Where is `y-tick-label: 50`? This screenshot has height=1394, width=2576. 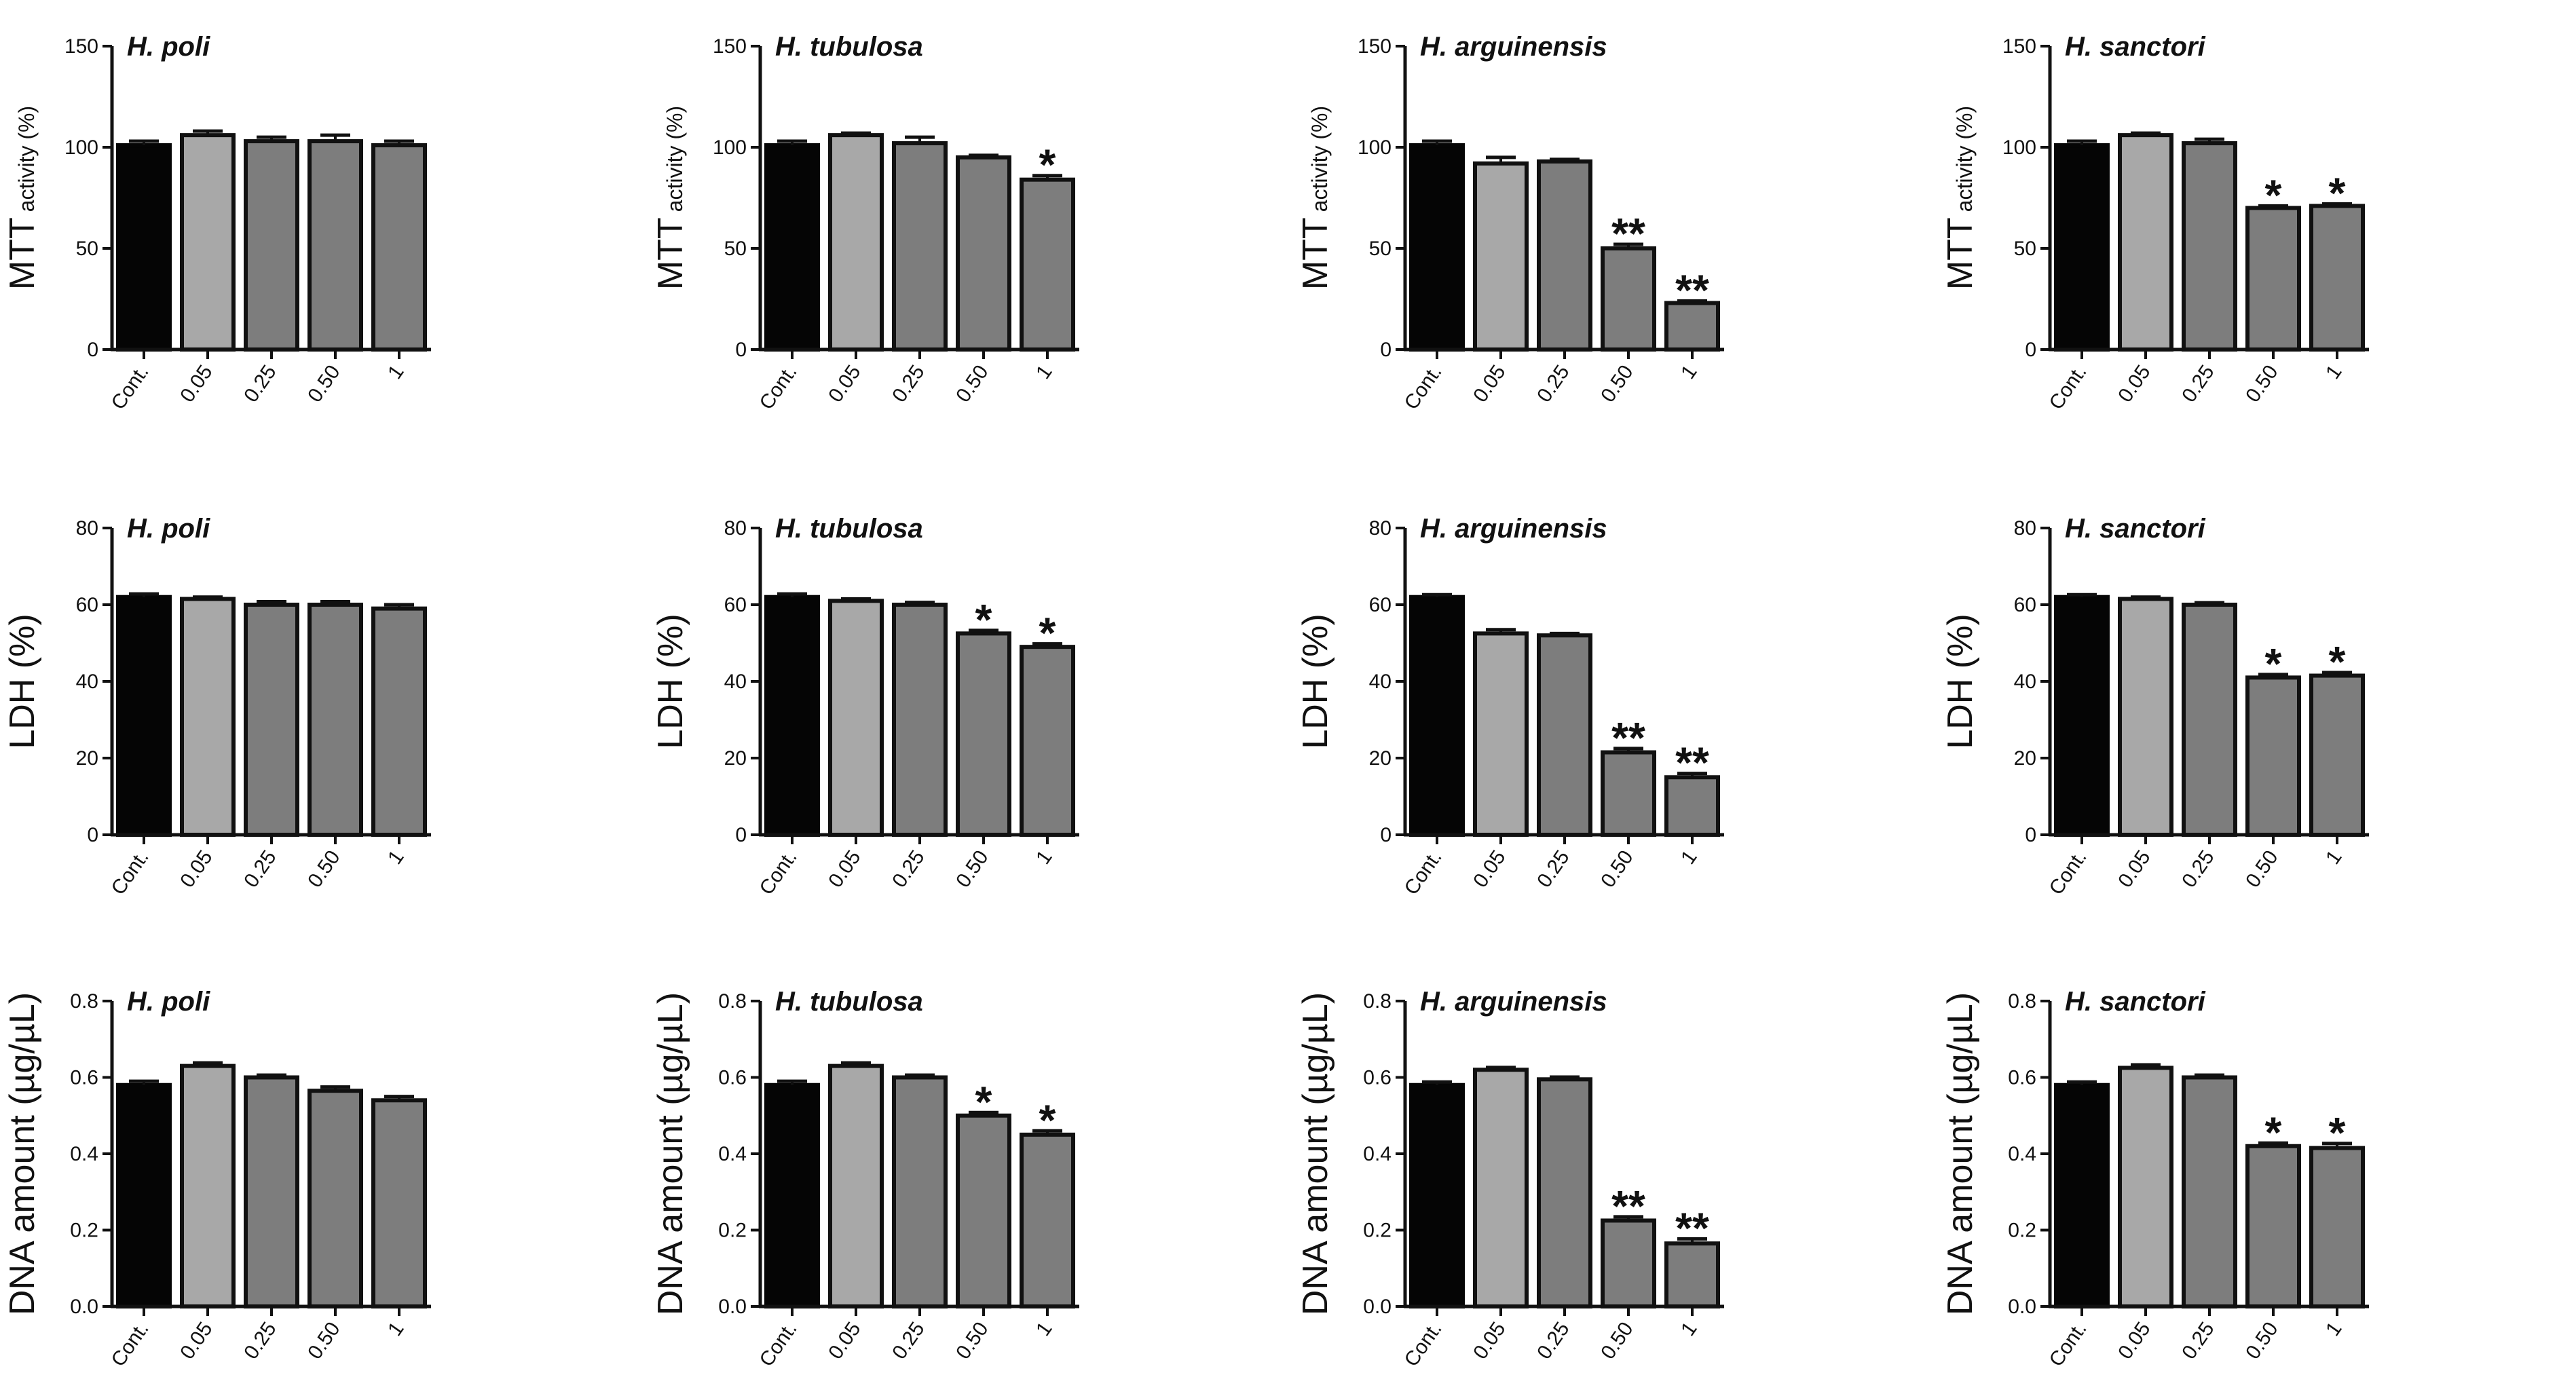 y-tick-label: 50 is located at coordinates (735, 249).